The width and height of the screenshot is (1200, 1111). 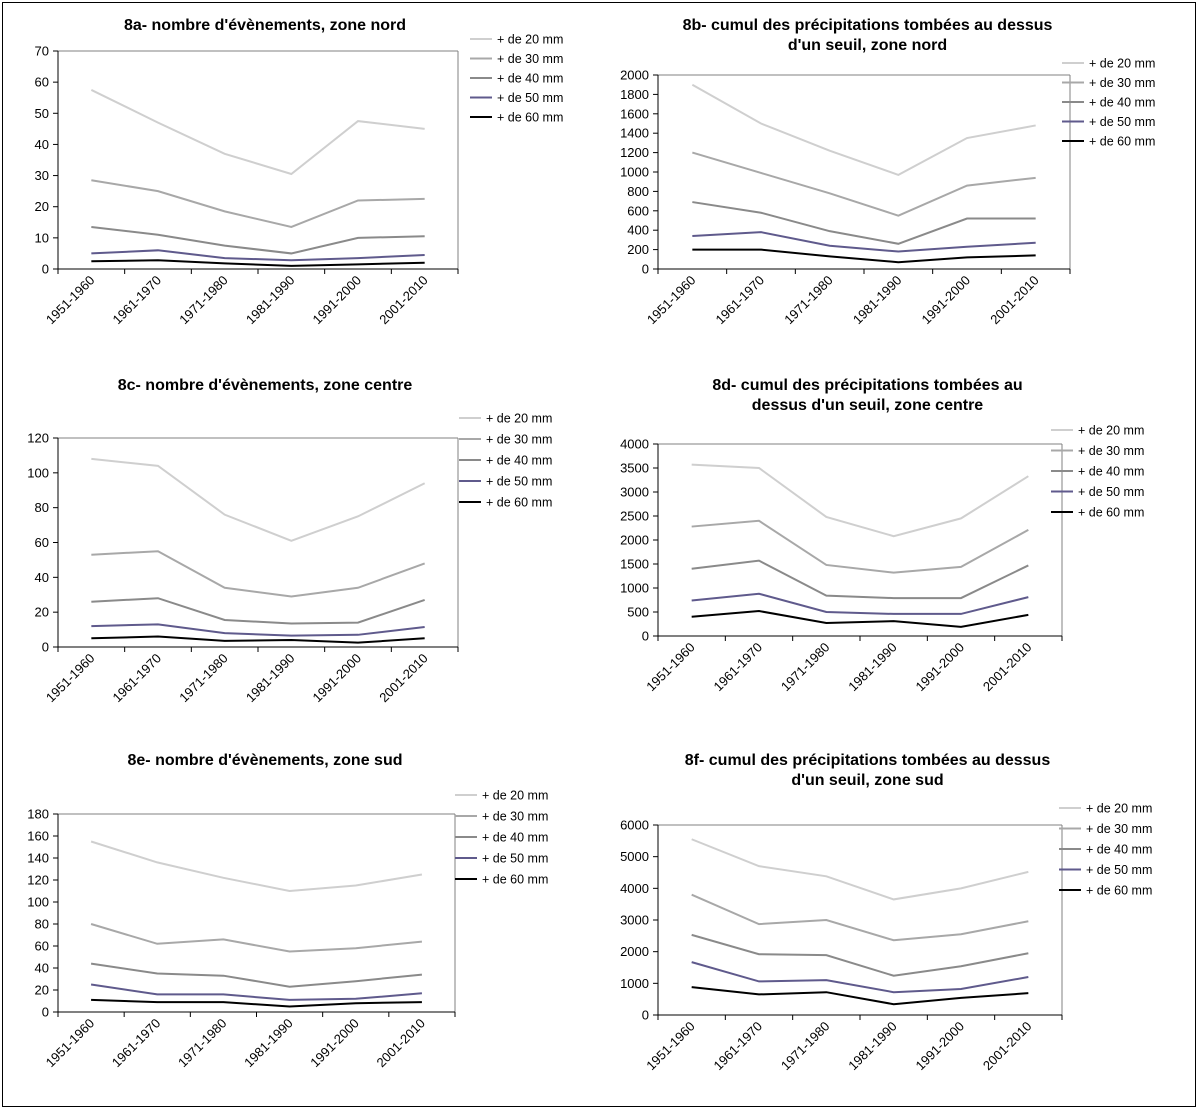 I want to click on title-line: 8d- cumul des précipitations tombées au, so click(x=867, y=385).